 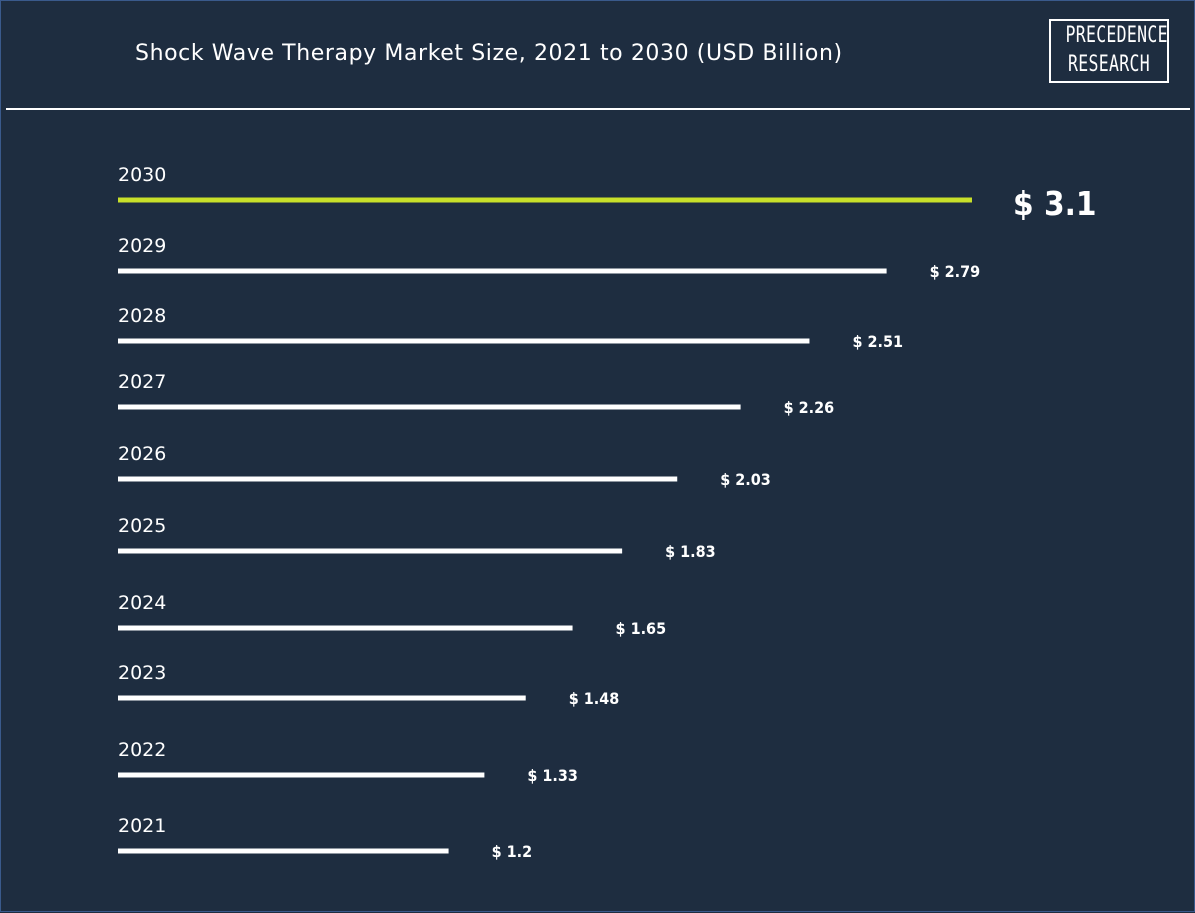 I want to click on value-label-2026: $ 2.03, so click(x=745, y=479).